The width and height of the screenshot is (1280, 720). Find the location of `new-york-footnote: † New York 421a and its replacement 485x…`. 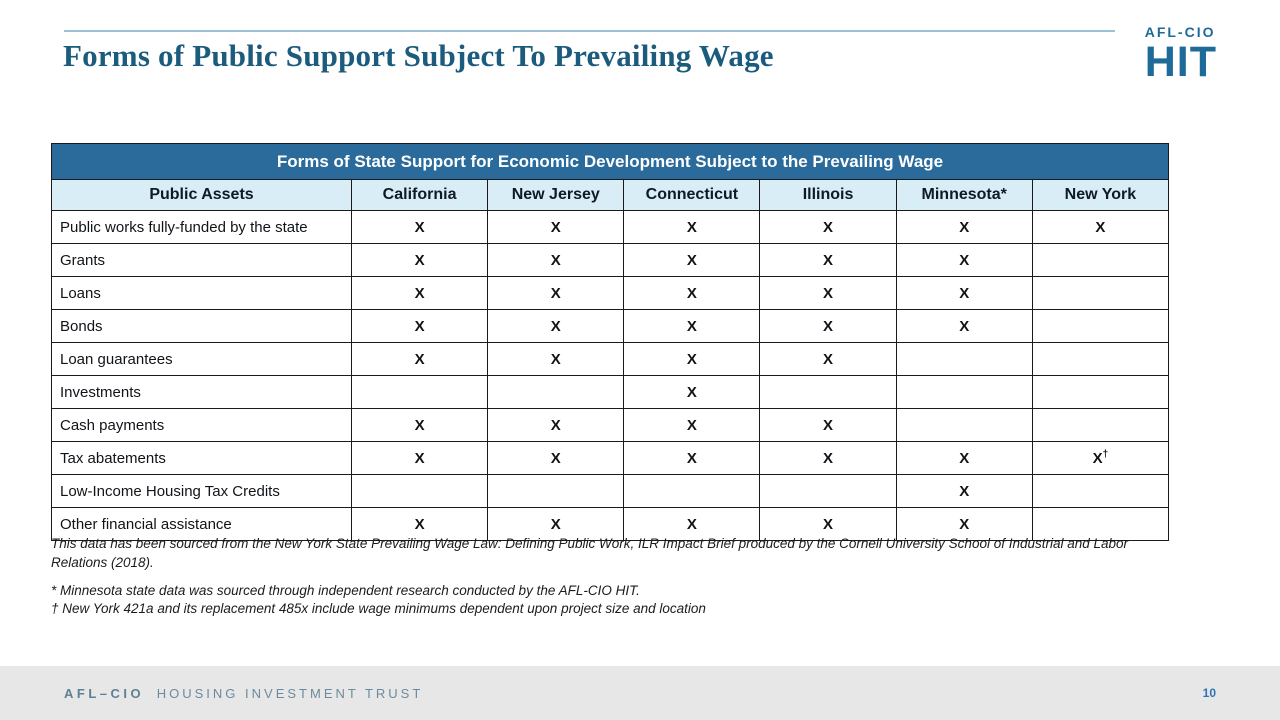

new-york-footnote: † New York 421a and its replacement 485x… is located at coordinates (378, 608).